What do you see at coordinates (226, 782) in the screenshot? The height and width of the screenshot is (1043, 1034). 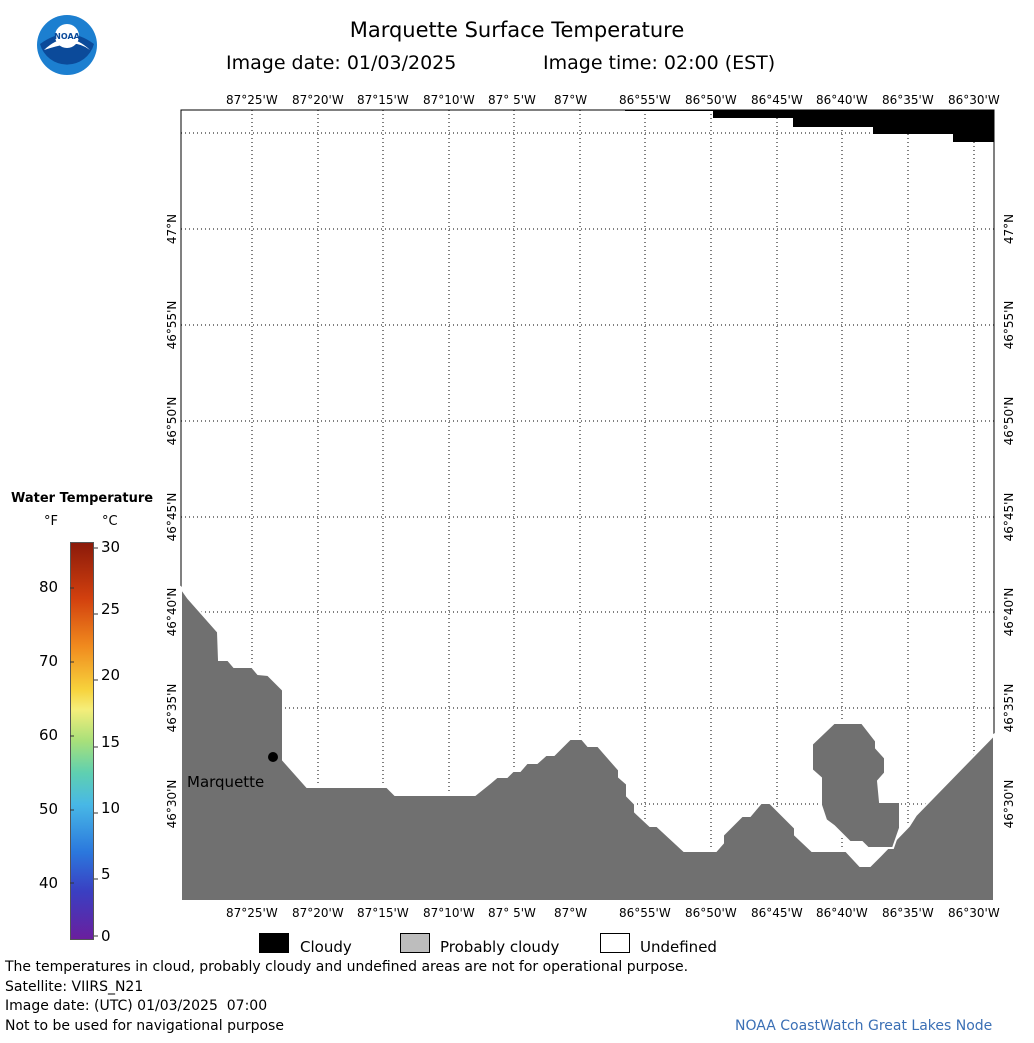 I see `city-label-marquette: Marquette` at bounding box center [226, 782].